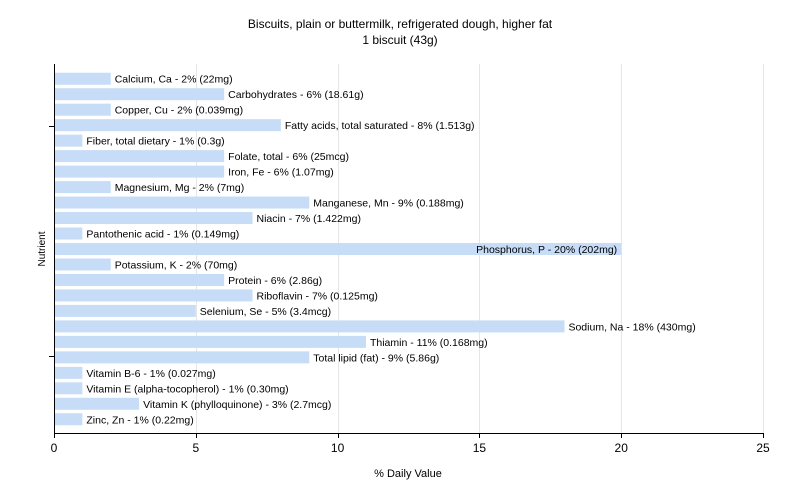  Describe the element at coordinates (429, 343) in the screenshot. I see `bar-label: Thiamin - 11% (0.168mg)` at that location.